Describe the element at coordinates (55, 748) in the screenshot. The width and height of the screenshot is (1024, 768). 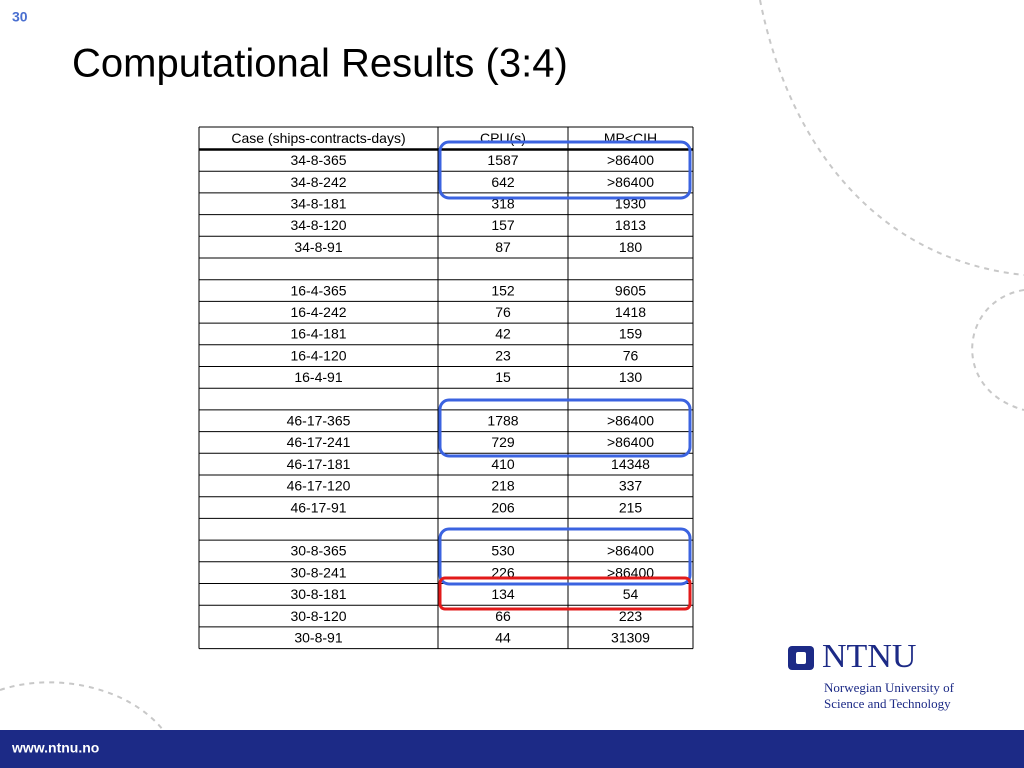
I see `footer-url: www.ntnu.no` at that location.